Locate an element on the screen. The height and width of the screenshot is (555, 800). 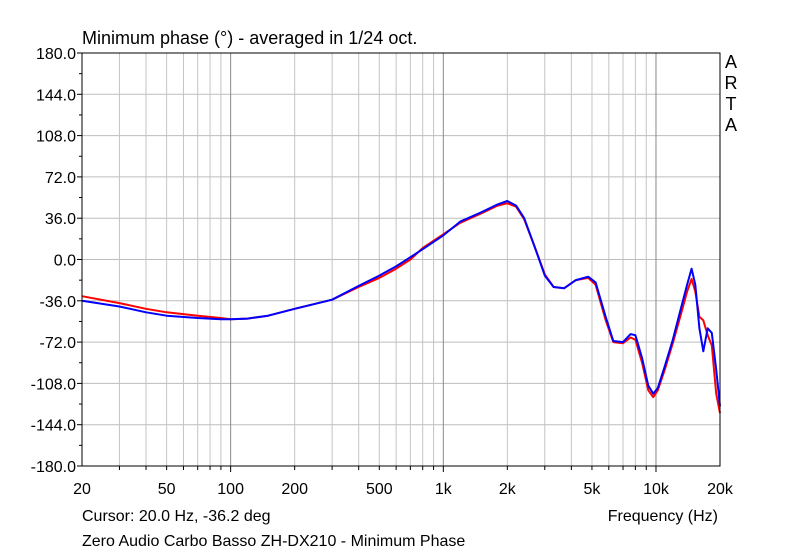
x-tick-label: 2k is located at coordinates (508, 489).